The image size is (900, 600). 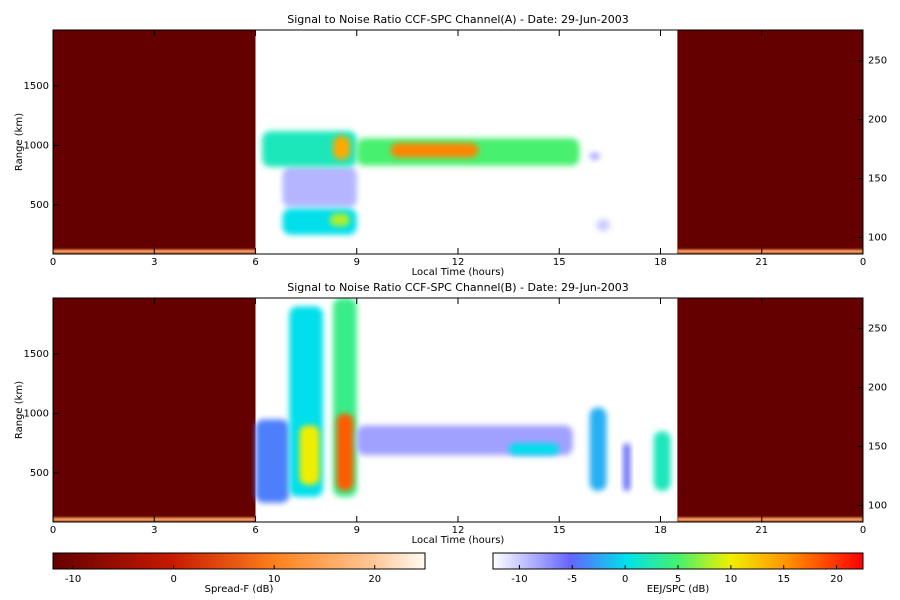 What do you see at coordinates (783, 579) in the screenshot?
I see `colorbar-tick-label: 15` at bounding box center [783, 579].